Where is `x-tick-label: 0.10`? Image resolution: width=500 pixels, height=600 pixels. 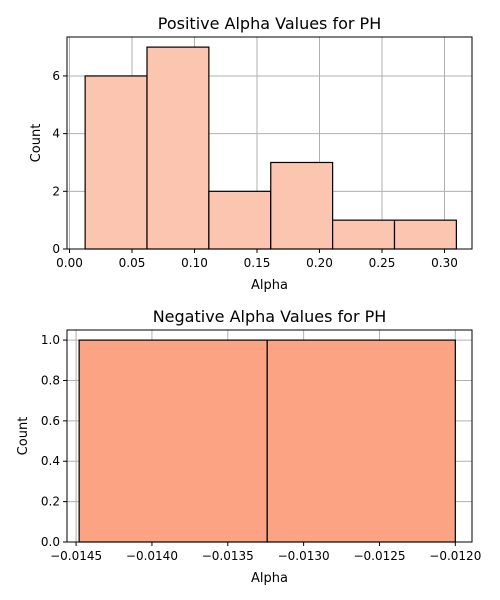 x-tick-label: 0.10 is located at coordinates (194, 263).